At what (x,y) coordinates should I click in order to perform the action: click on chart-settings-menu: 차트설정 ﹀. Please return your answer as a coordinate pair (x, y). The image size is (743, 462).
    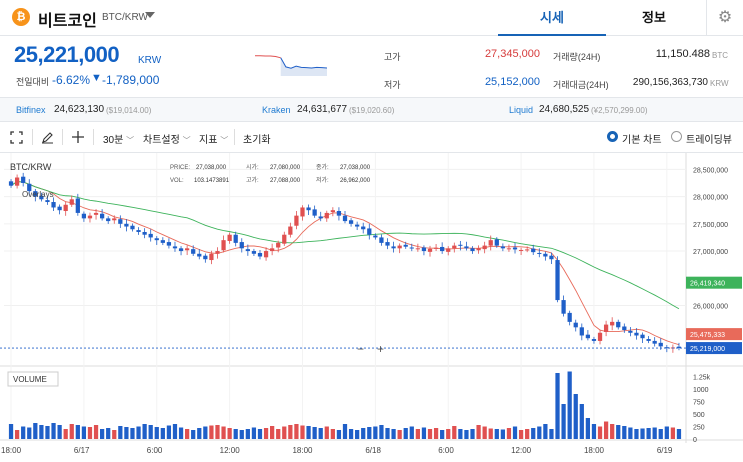
    Looking at the image, I should click on (167, 138).